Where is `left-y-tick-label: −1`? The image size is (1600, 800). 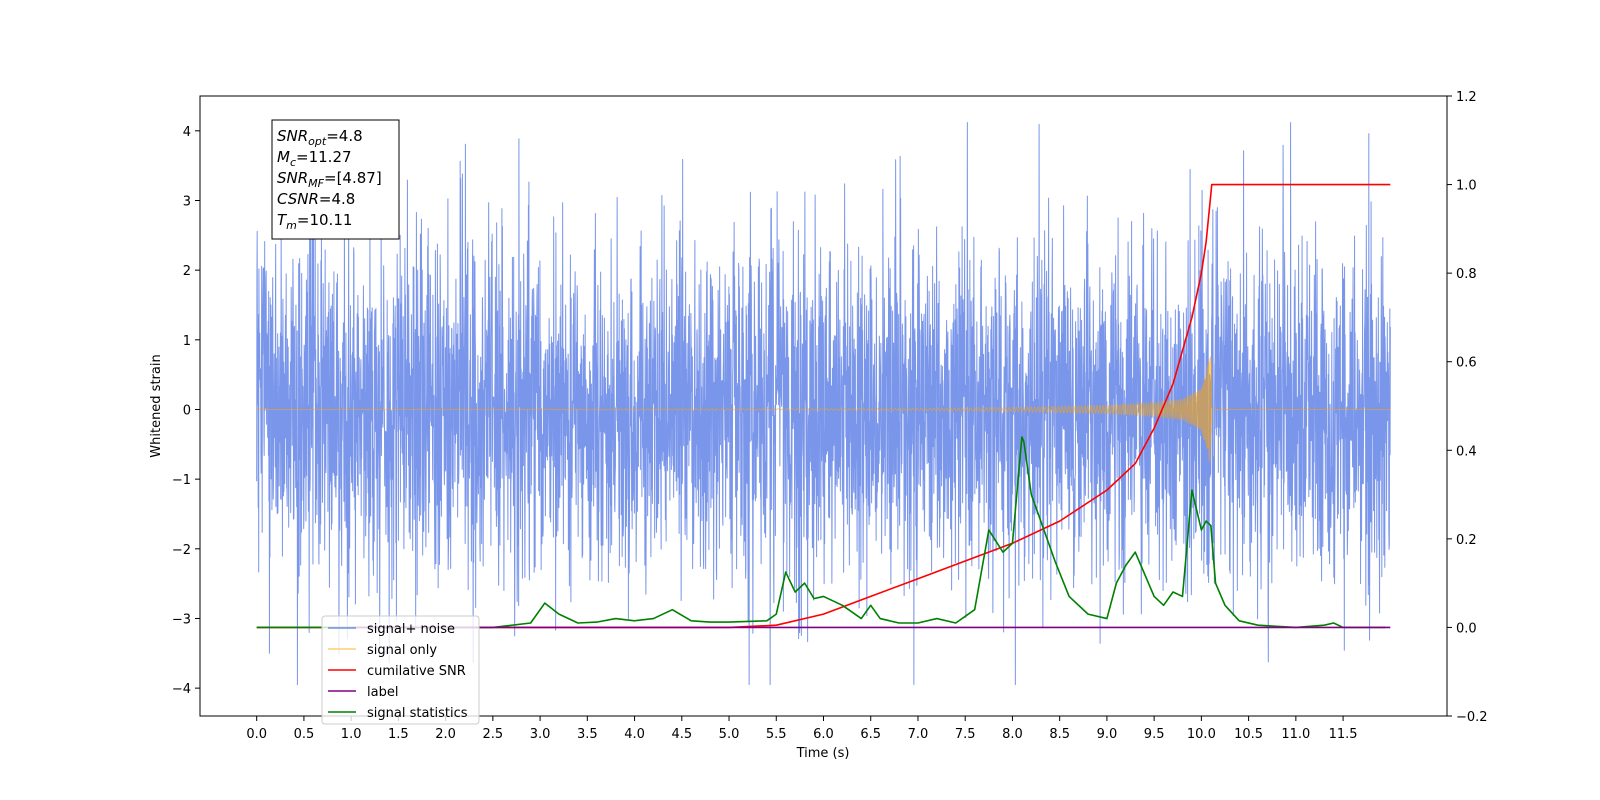 left-y-tick-label: −1 is located at coordinates (181, 480).